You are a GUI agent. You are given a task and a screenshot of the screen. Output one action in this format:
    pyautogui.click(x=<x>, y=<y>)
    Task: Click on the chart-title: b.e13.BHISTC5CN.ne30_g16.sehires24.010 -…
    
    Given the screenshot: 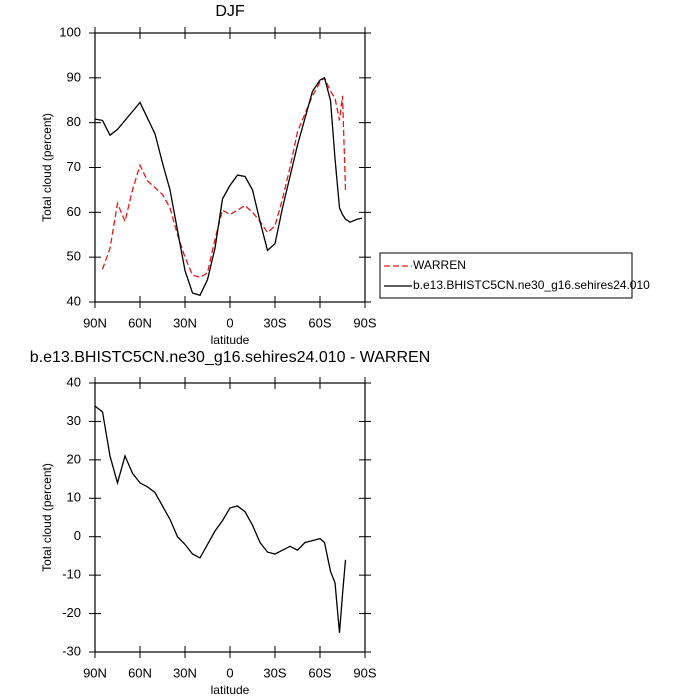 What is the action you would take?
    pyautogui.click(x=230, y=357)
    